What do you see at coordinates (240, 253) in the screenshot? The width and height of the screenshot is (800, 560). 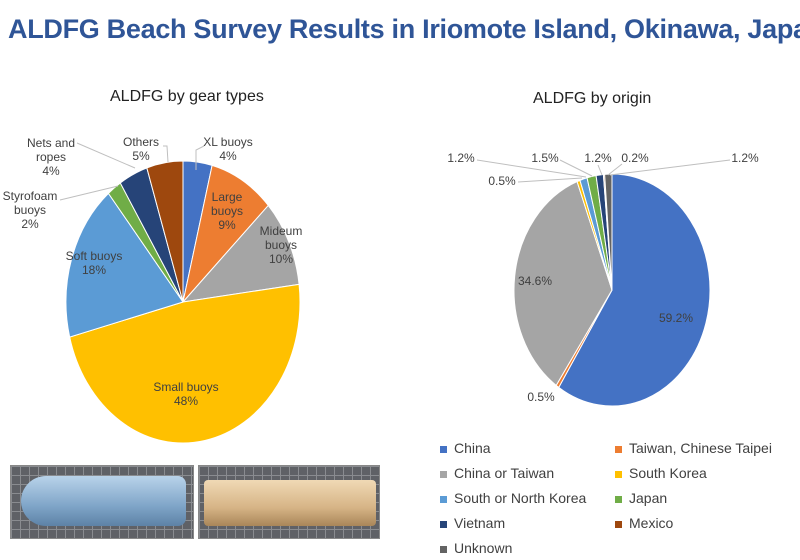 I see `pie-slice-mideum-buoys` at bounding box center [240, 253].